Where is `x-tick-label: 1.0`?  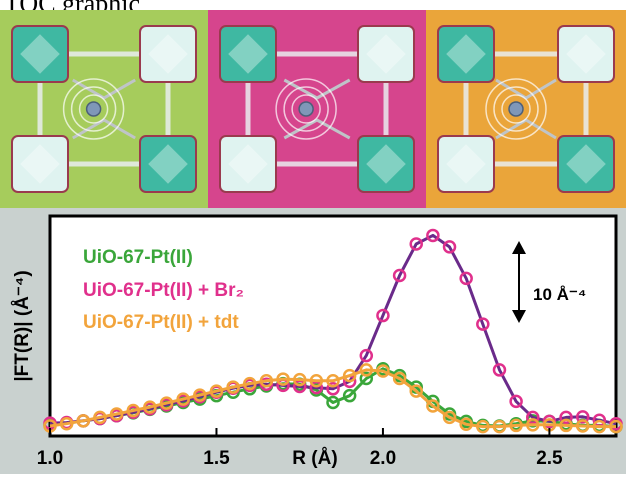 x-tick-label: 1.0 is located at coordinates (50, 458).